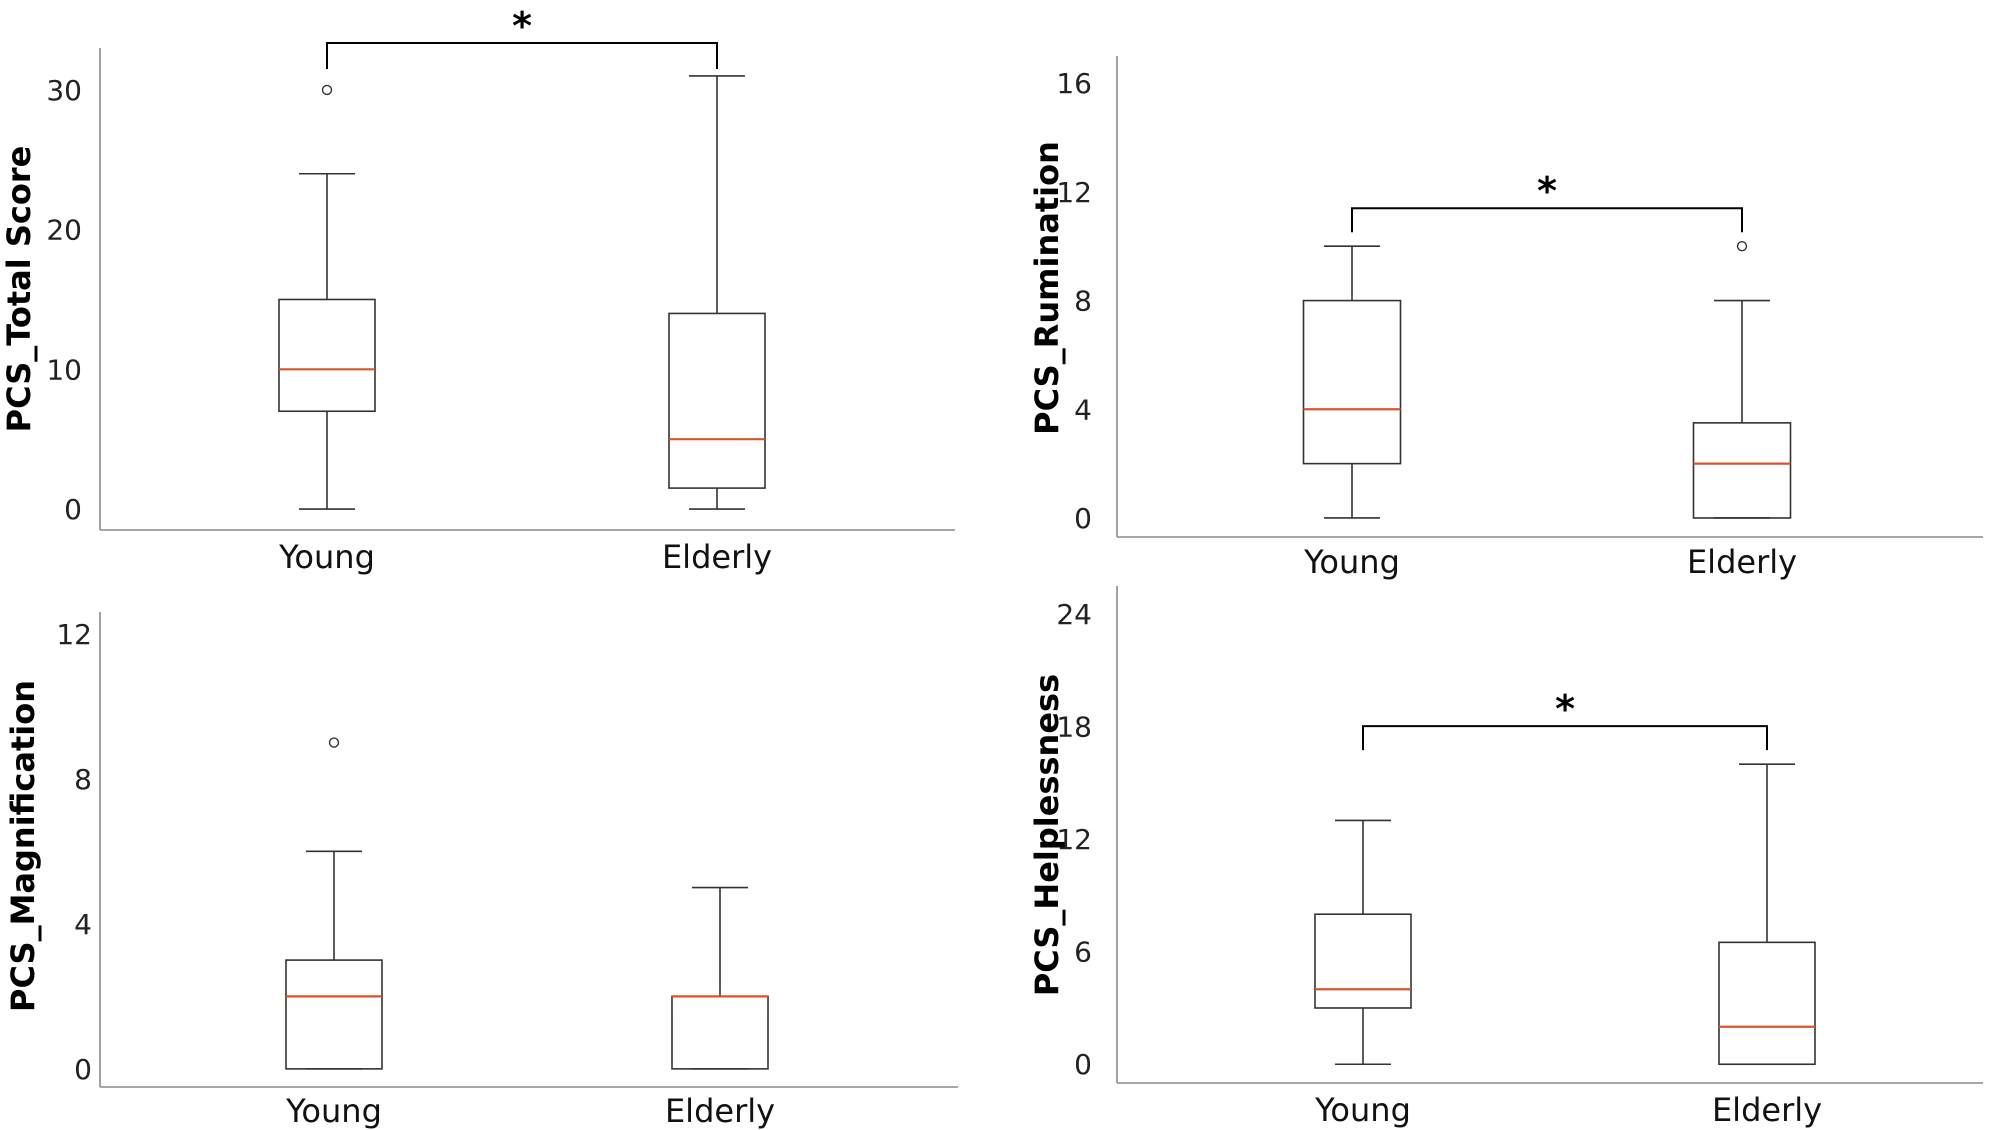 This screenshot has height=1130, width=2000. I want to click on y-tick-label: 10, so click(64, 369).